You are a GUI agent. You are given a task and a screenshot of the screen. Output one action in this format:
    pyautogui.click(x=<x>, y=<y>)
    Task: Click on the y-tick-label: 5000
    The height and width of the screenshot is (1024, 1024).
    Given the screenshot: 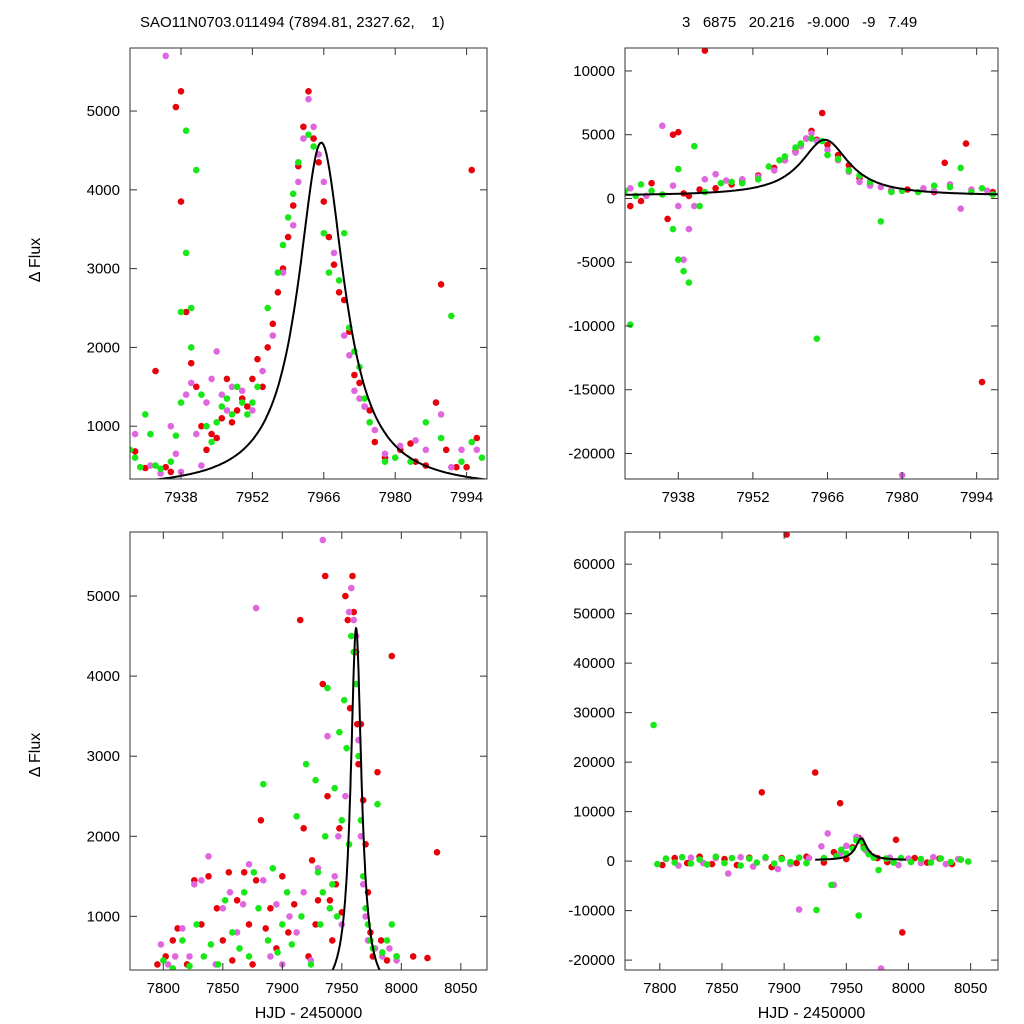 What is the action you would take?
    pyautogui.click(x=103, y=111)
    